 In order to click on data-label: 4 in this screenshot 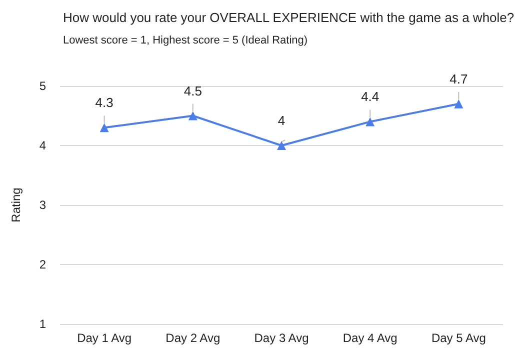, I will do `click(282, 120)`.